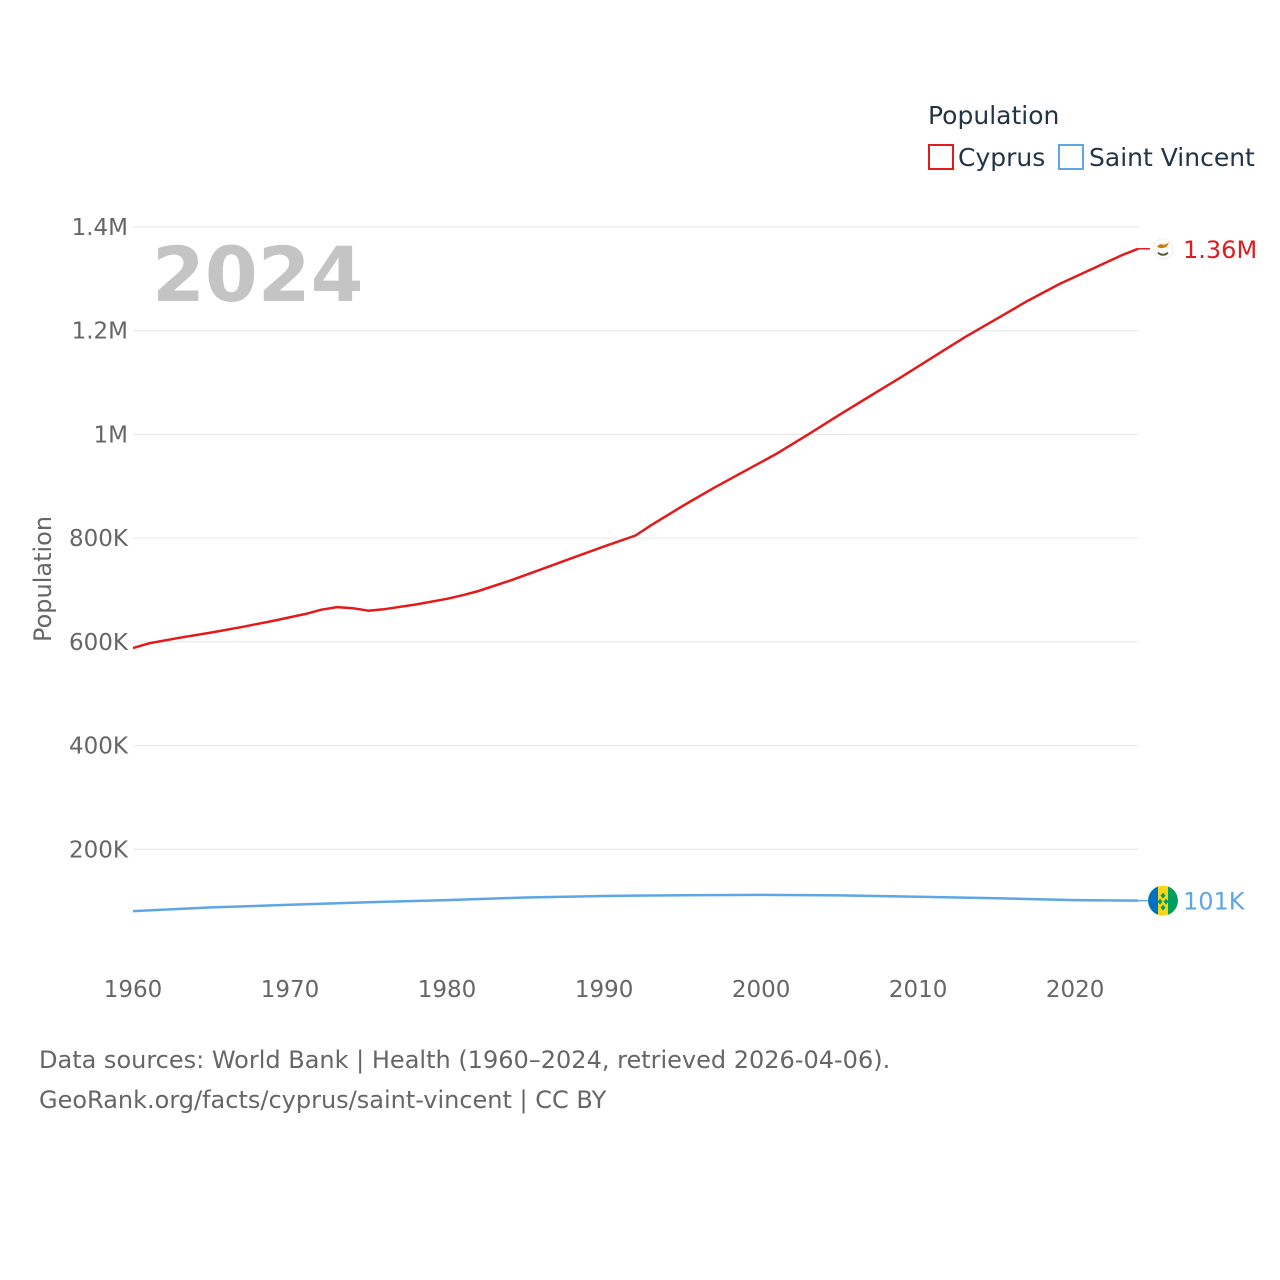 This screenshot has height=1280, width=1280. What do you see at coordinates (447, 990) in the screenshot?
I see `x-tick-label: 1980` at bounding box center [447, 990].